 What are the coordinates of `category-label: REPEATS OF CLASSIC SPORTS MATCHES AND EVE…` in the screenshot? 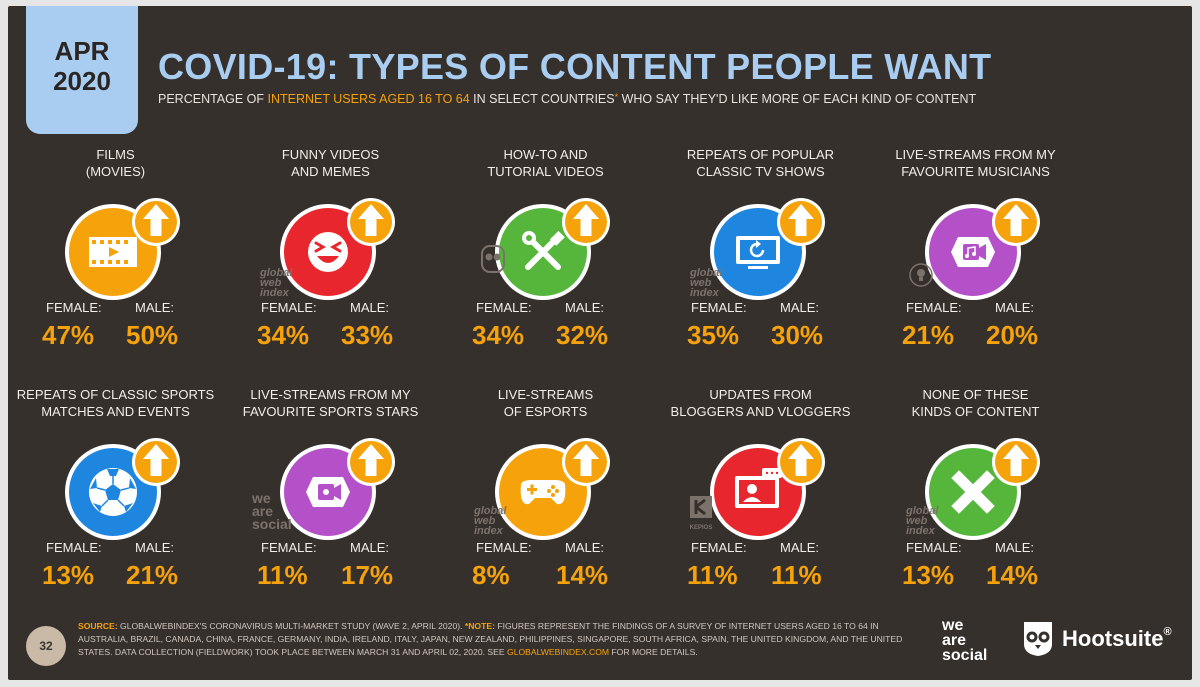 It's located at (115, 403).